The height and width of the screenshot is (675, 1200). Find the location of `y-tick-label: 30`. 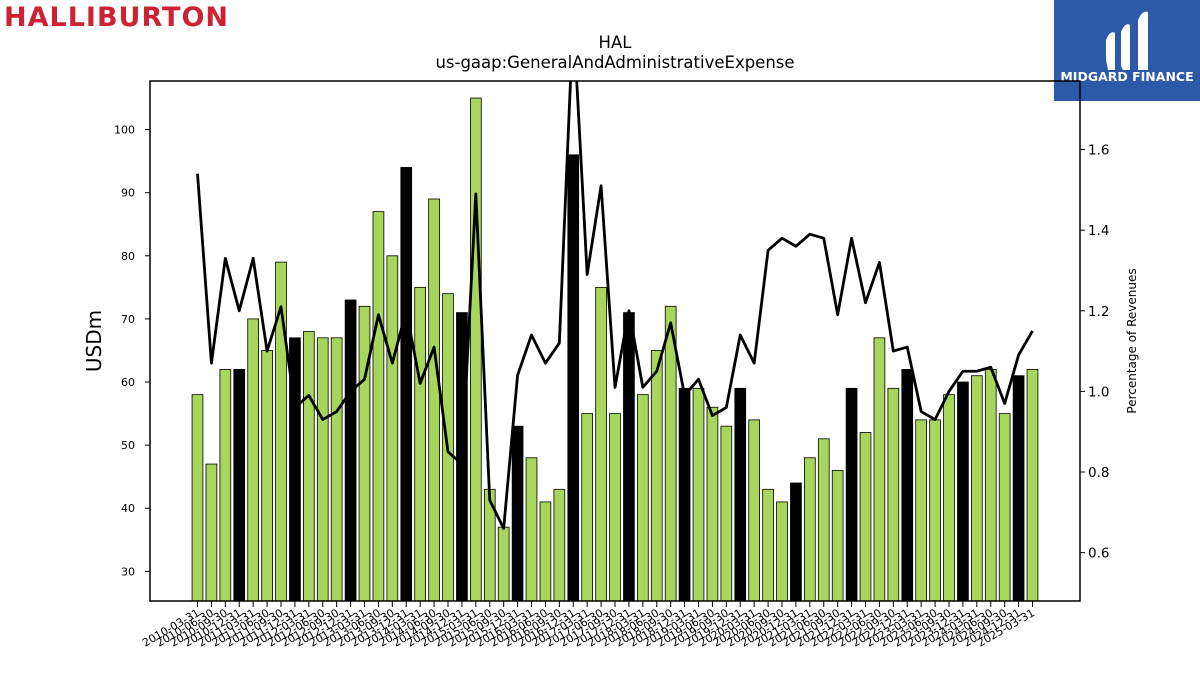

y-tick-label: 30 is located at coordinates (128, 571).